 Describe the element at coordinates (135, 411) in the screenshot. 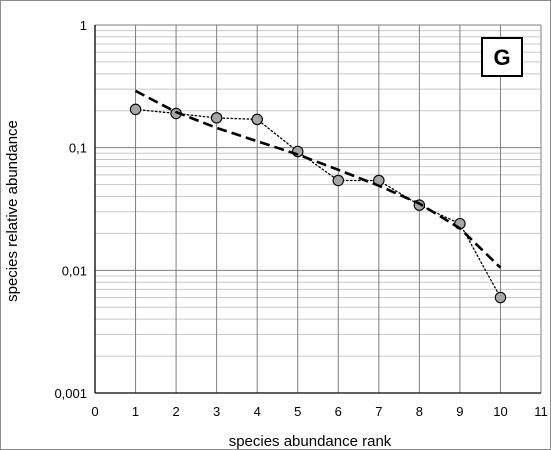

I see `x-tick-label: 1` at that location.